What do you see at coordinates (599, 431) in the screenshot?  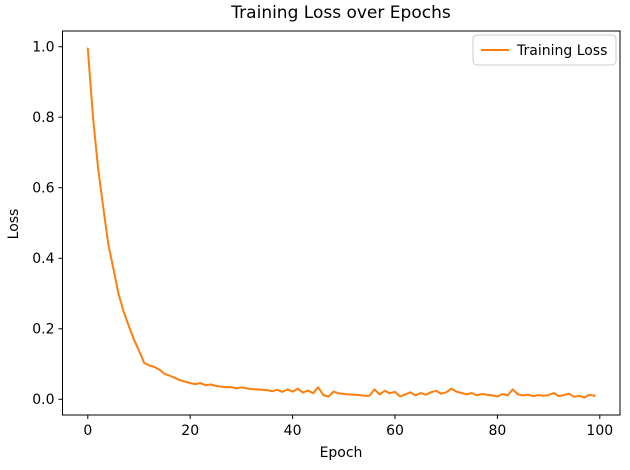 I see `x-tick-label: 100` at bounding box center [599, 431].